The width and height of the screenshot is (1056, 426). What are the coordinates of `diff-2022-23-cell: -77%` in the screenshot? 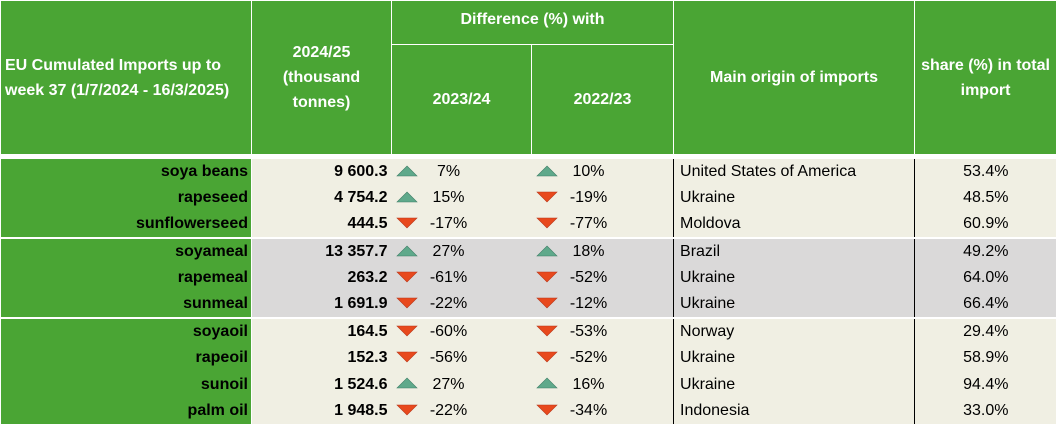 It's located at (602, 225).